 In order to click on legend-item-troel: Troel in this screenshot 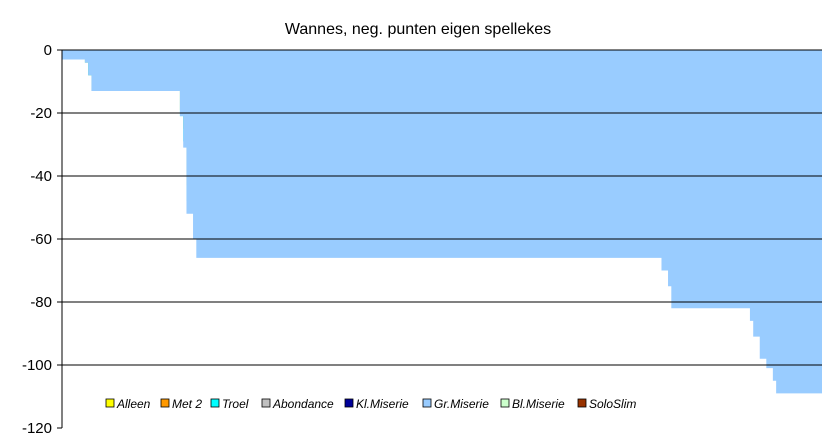, I will do `click(229, 404)`.